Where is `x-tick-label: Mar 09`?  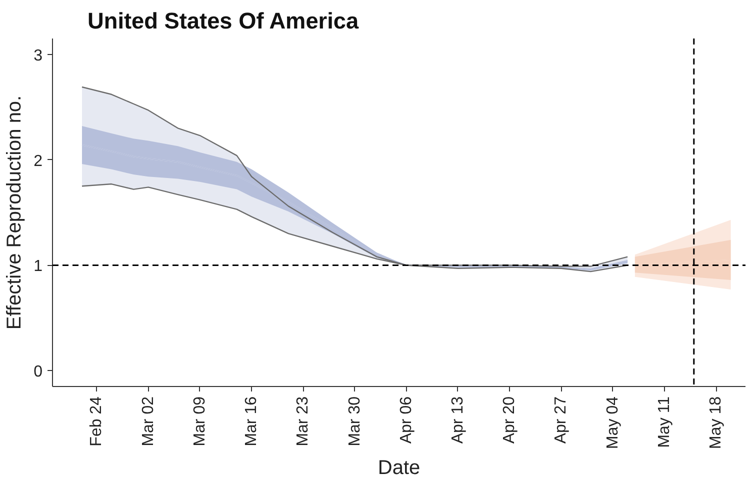
x-tick-label: Mar 09 is located at coordinates (199, 421).